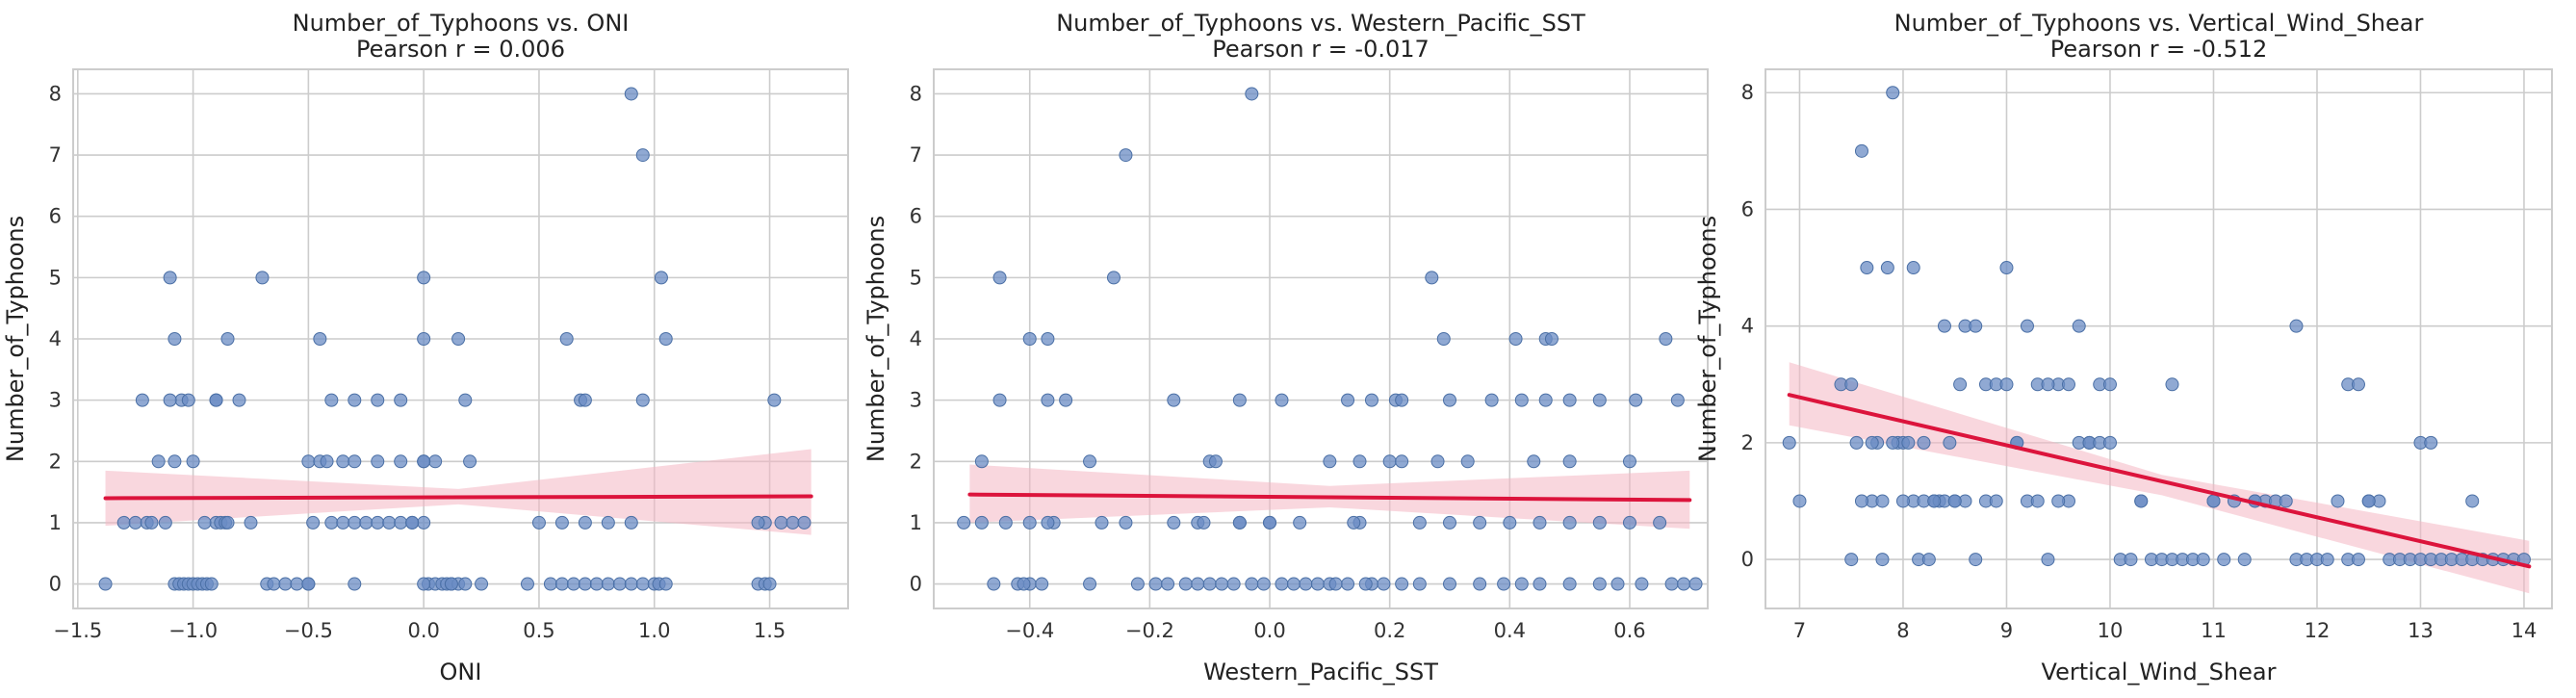 The image size is (2576, 698). Describe the element at coordinates (56, 461) in the screenshot. I see `y-tick-label: 2` at that location.